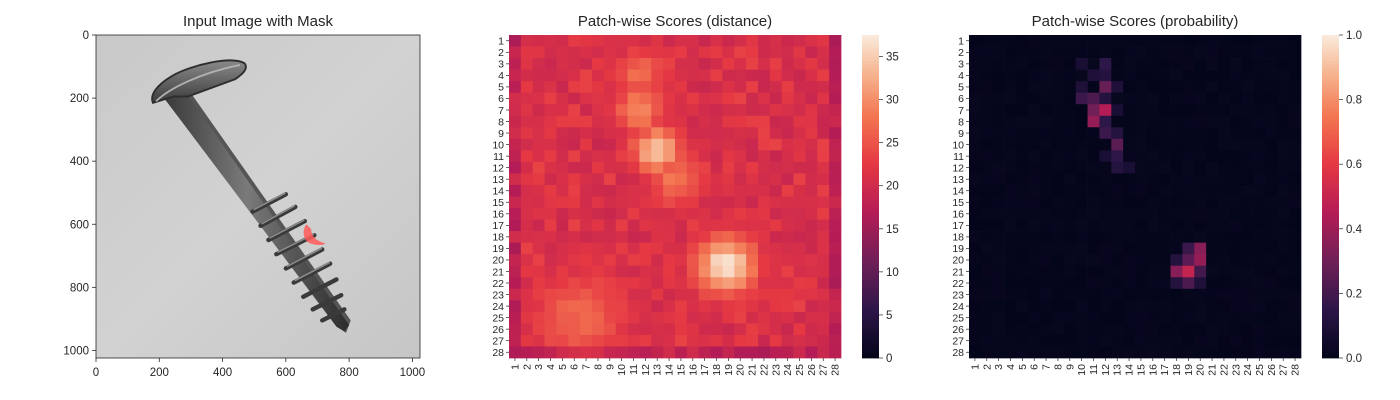 The image size is (1400, 400). Describe the element at coordinates (498, 157) in the screenshot. I see `y-tick-label: 11` at that location.